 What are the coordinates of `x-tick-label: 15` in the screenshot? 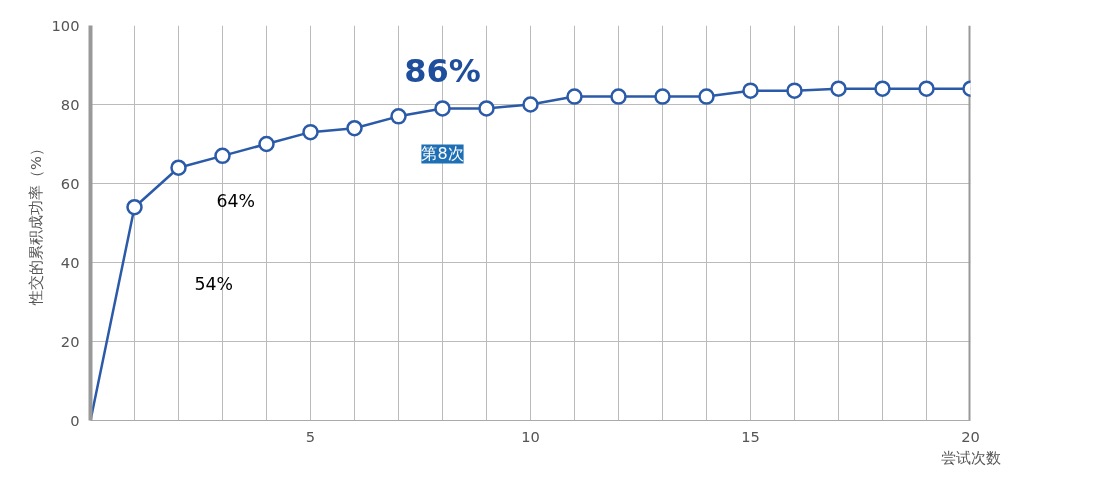 It's located at (750, 436).